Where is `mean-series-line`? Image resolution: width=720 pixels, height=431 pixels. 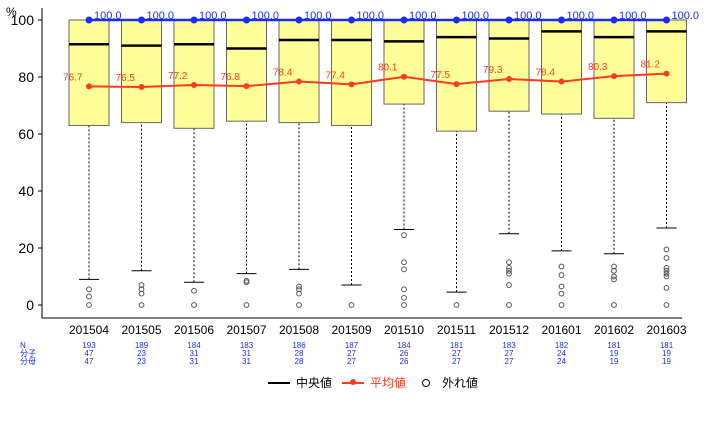 mean-series-line is located at coordinates (377, 80).